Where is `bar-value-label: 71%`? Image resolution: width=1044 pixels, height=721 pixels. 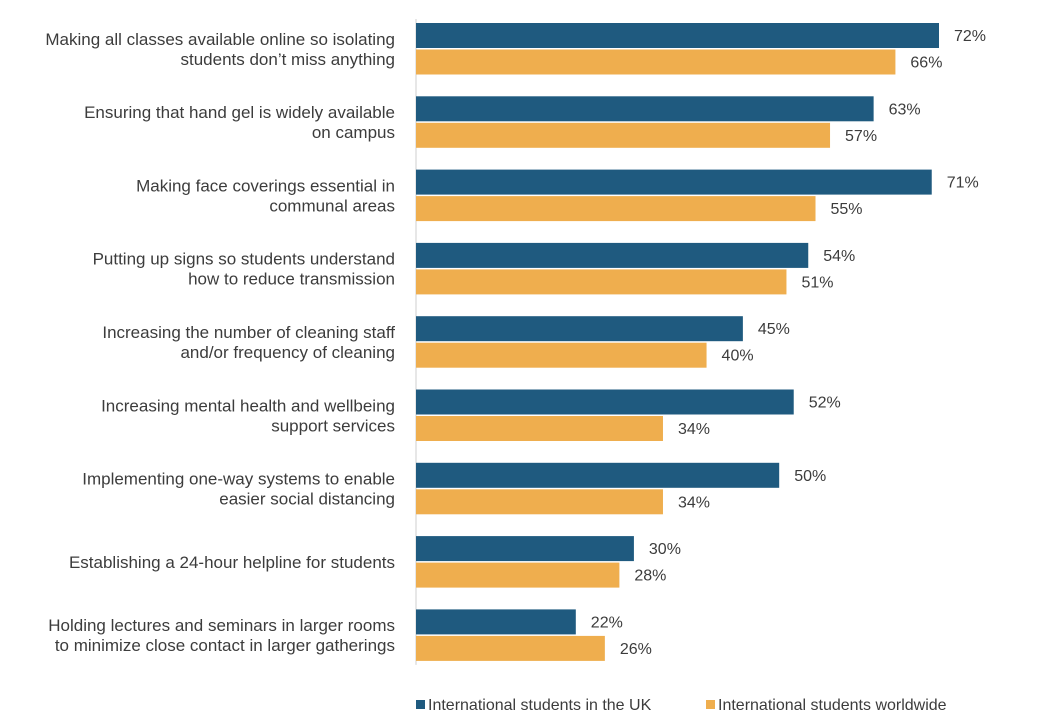
bar-value-label: 71% is located at coordinates (963, 183).